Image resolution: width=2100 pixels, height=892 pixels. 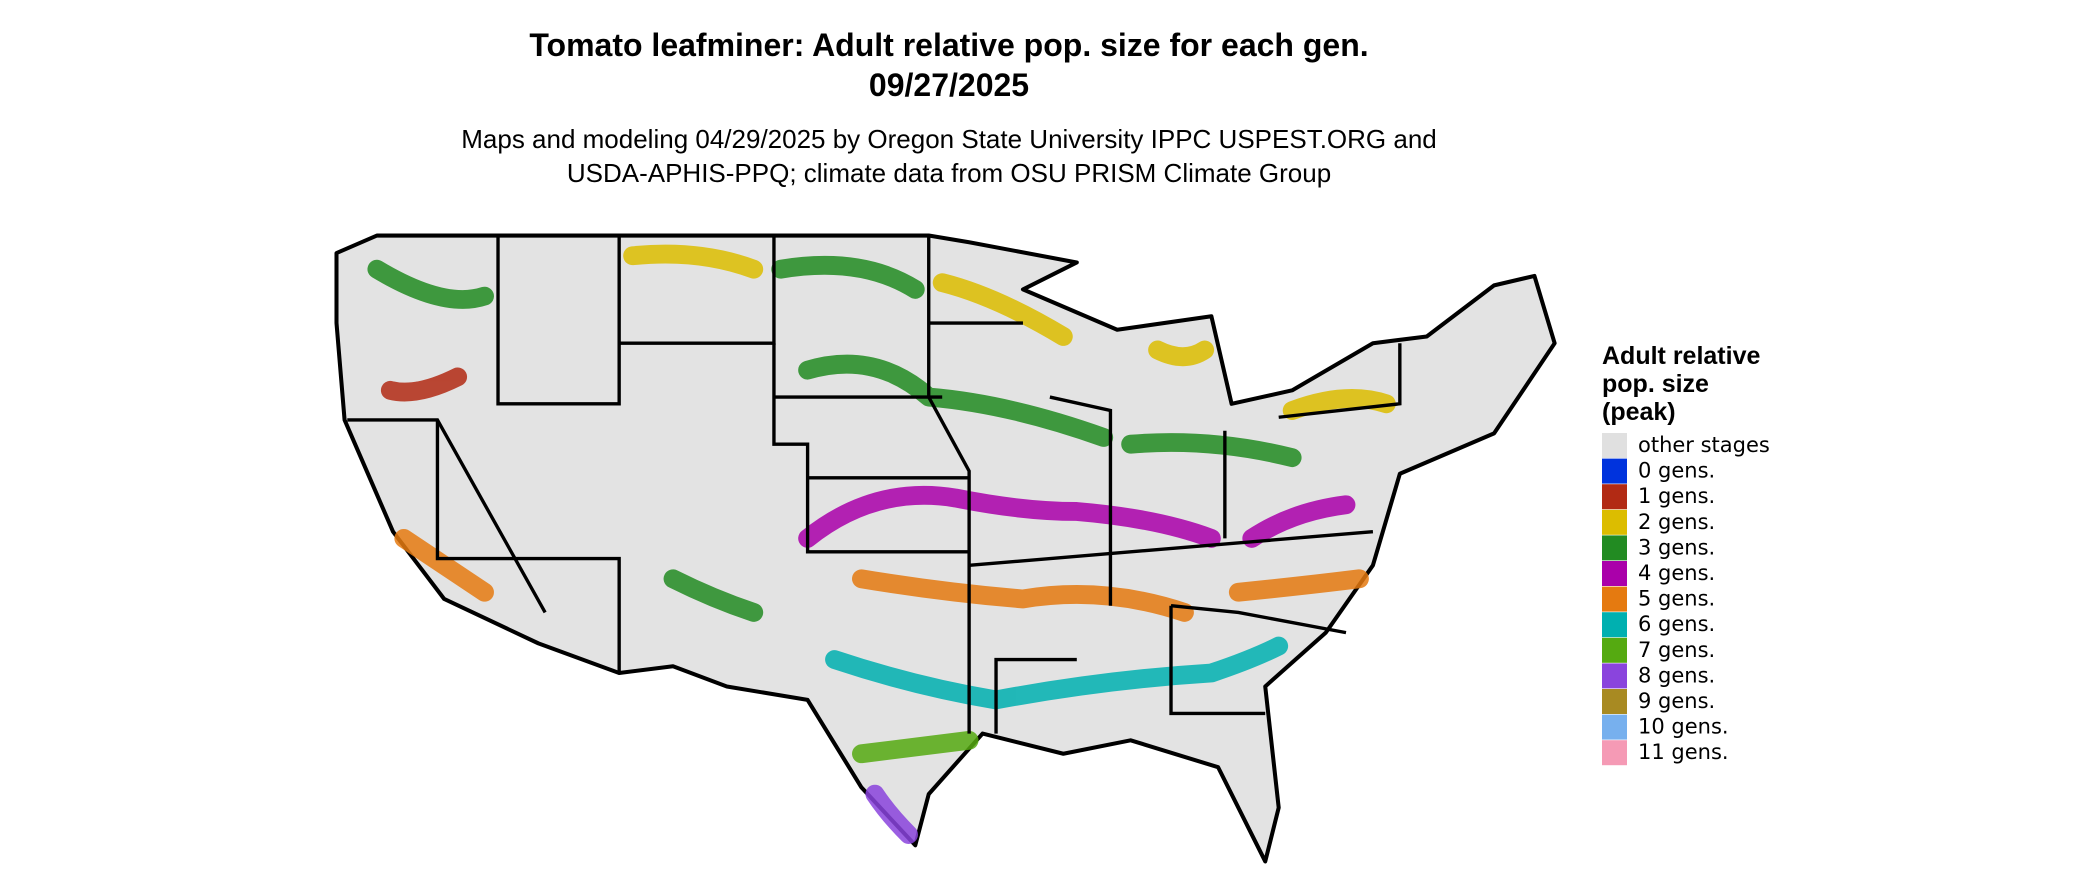 I want to click on legend-label: 10 gens., so click(x=1683, y=727).